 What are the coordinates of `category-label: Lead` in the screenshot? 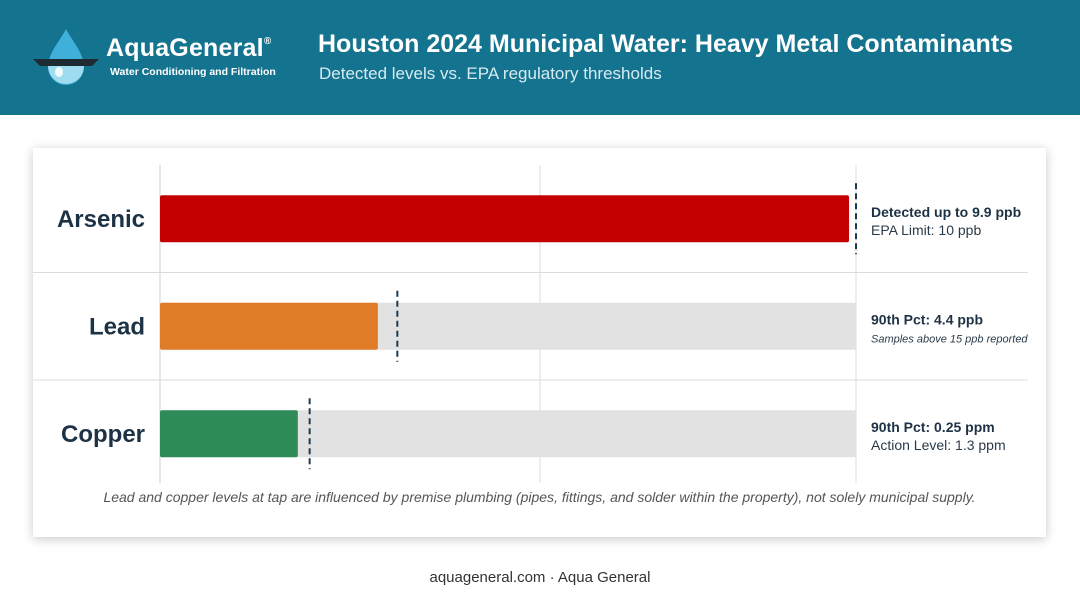 It's located at (117, 326).